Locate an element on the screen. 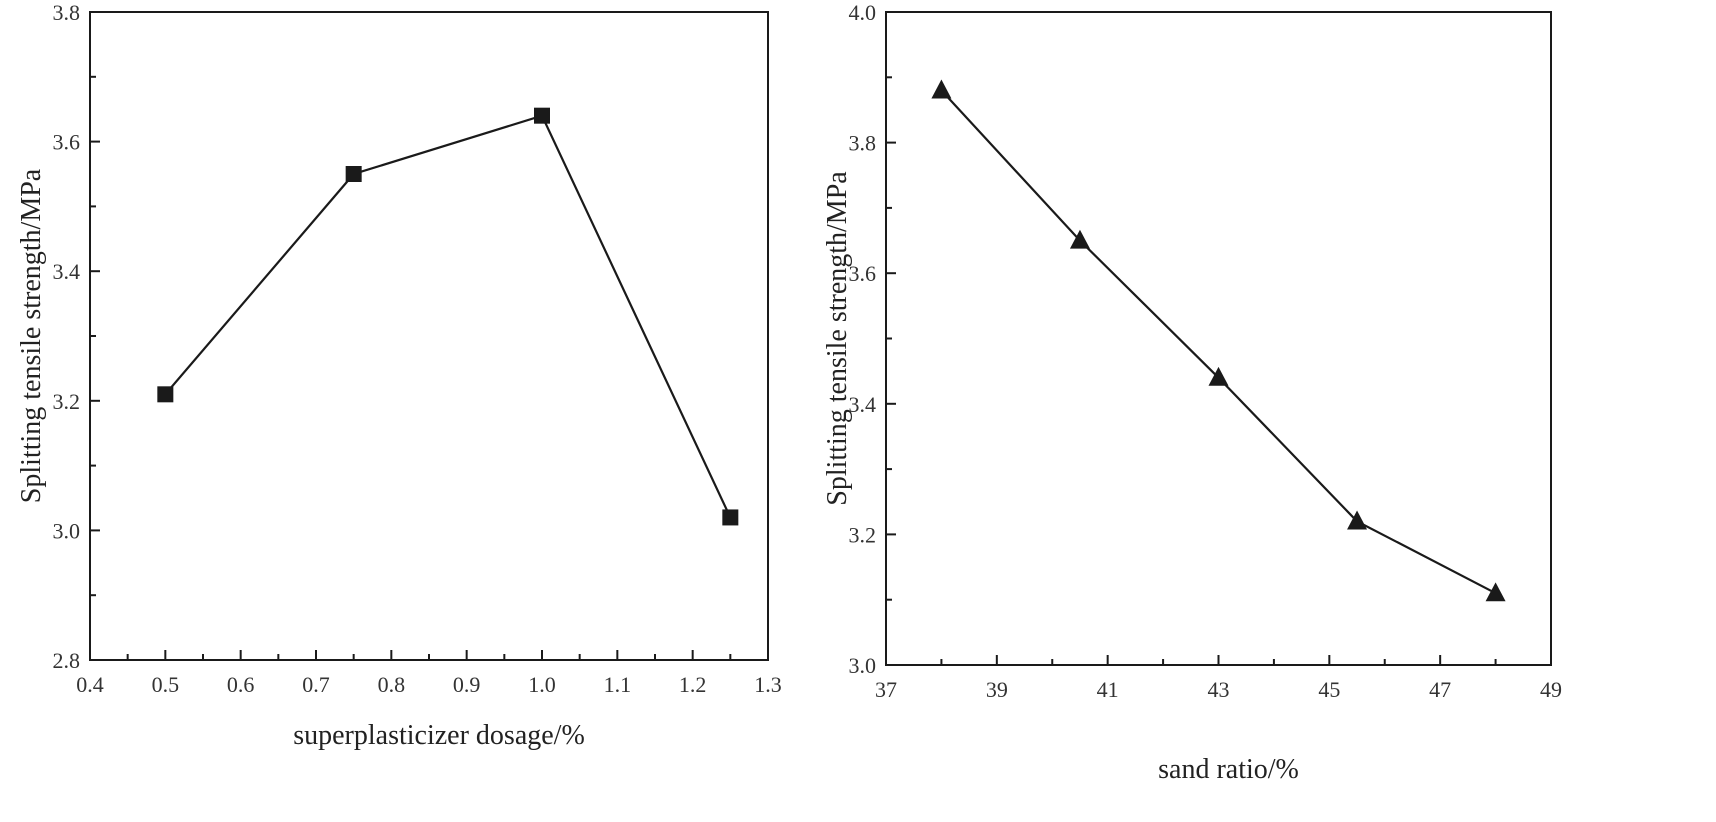 The image size is (1716, 822). y-tick-label: 4.0 is located at coordinates (863, 12).